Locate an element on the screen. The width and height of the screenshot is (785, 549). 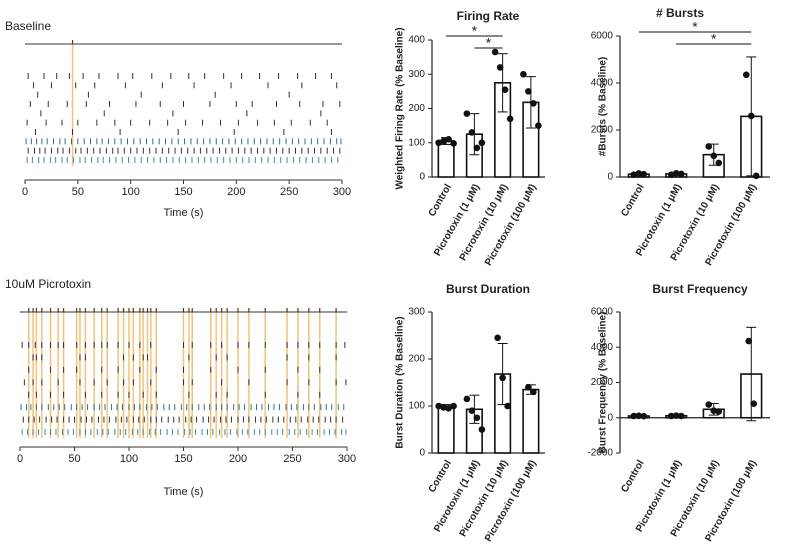
chart-title: Burst Frequency is located at coordinates (700, 289).